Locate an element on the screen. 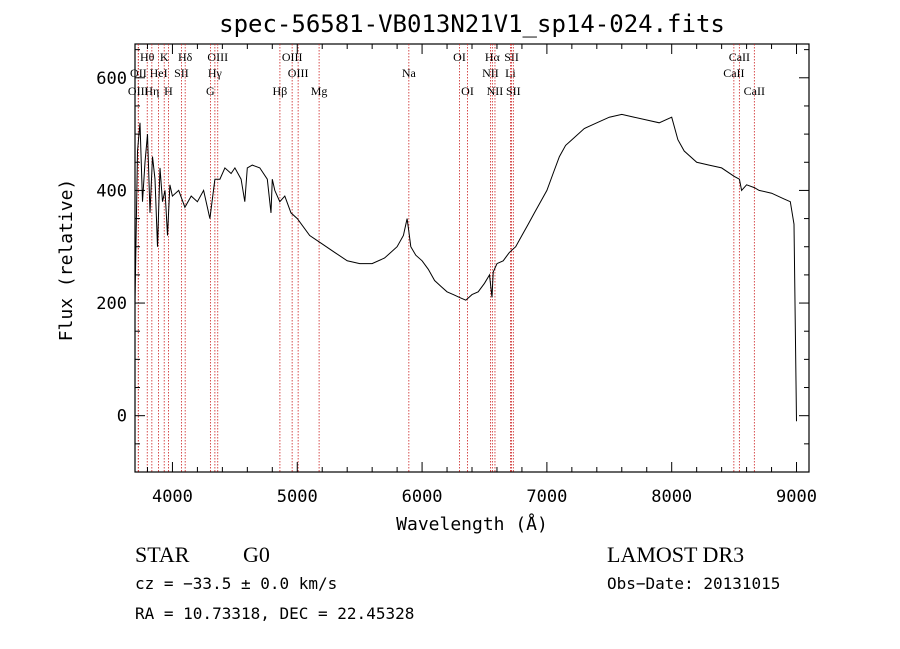 The width and height of the screenshot is (900, 649). x-tick-label: 4000 is located at coordinates (172, 497).